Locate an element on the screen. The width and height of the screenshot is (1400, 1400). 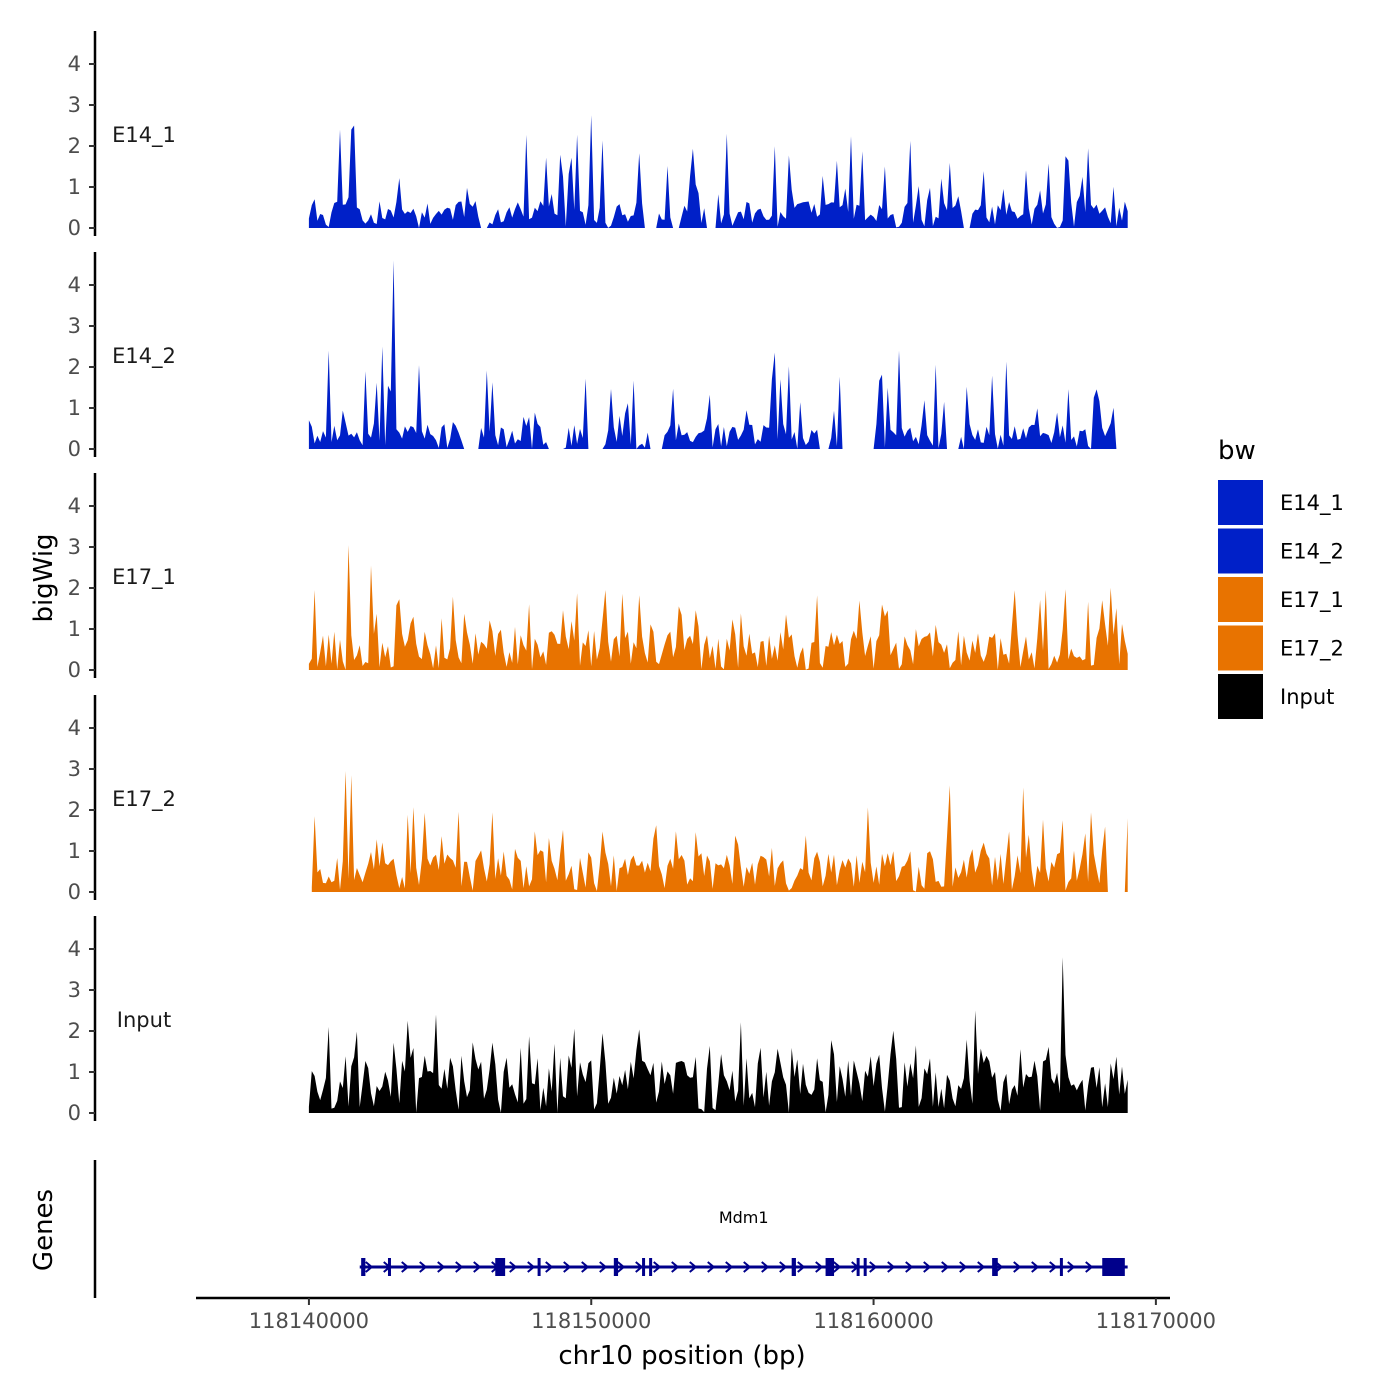
track-Input: 0 1 2 3 4 Input is located at coordinates (598, 1020).